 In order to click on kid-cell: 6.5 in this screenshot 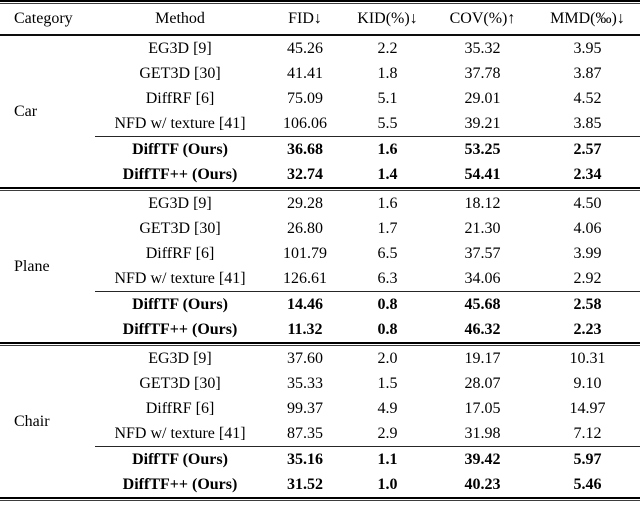, I will do `click(387, 253)`.